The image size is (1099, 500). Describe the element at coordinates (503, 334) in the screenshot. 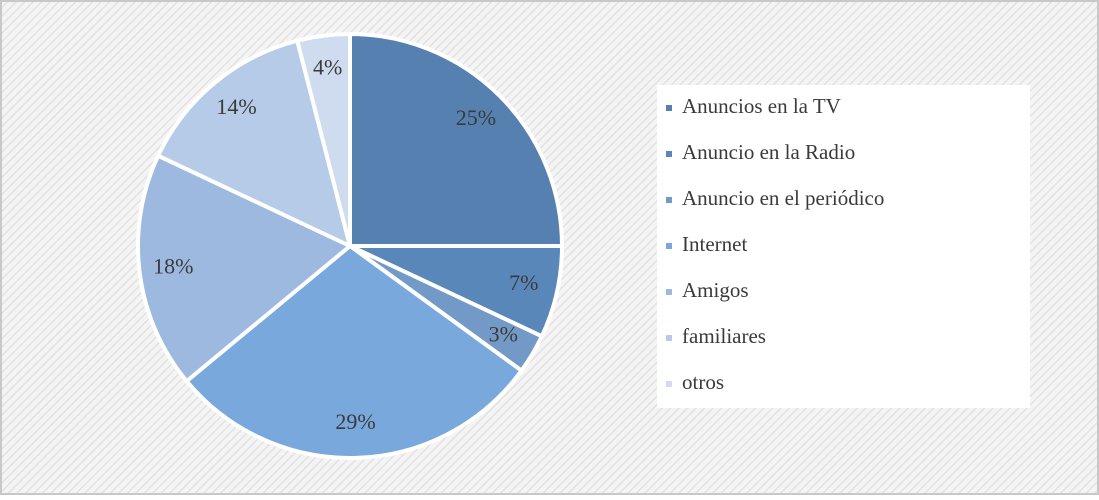

I see `data-label: 3%` at that location.